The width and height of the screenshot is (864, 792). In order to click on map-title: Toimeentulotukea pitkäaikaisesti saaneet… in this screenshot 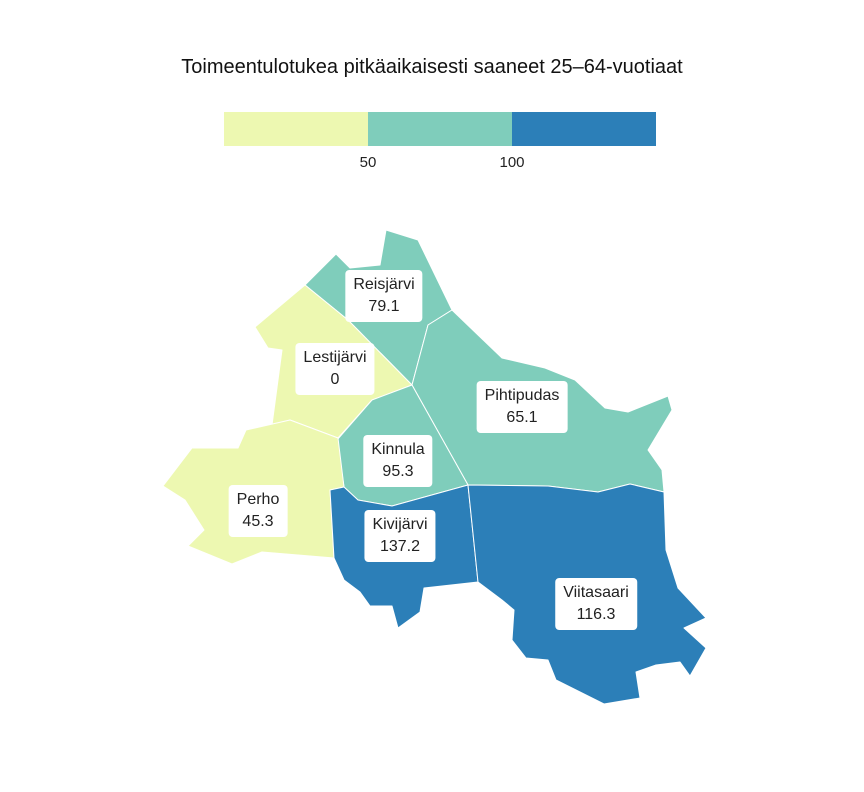, I will do `click(432, 67)`.